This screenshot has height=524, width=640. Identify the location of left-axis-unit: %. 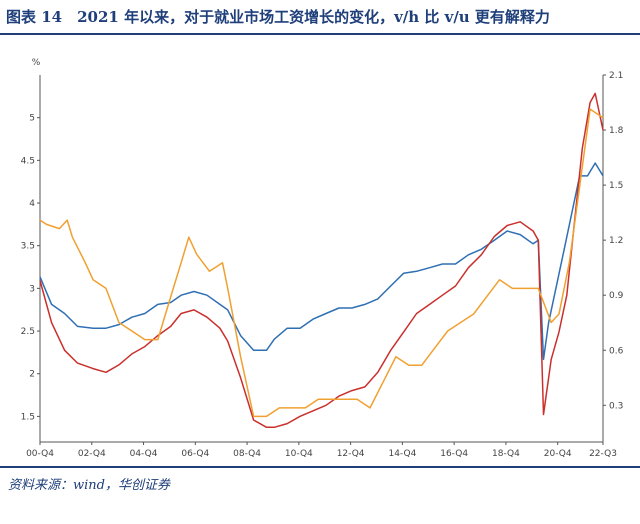
(36, 63).